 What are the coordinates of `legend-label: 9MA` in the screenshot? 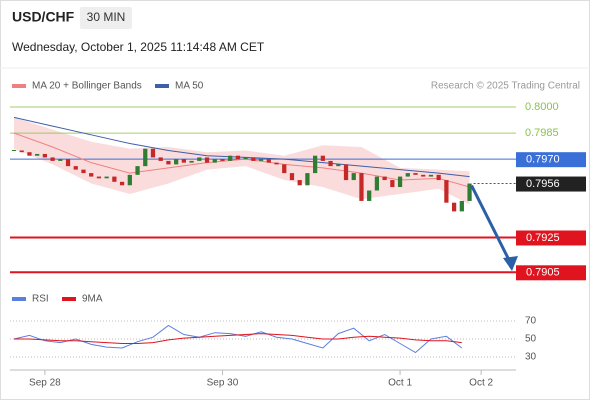 It's located at (92, 299).